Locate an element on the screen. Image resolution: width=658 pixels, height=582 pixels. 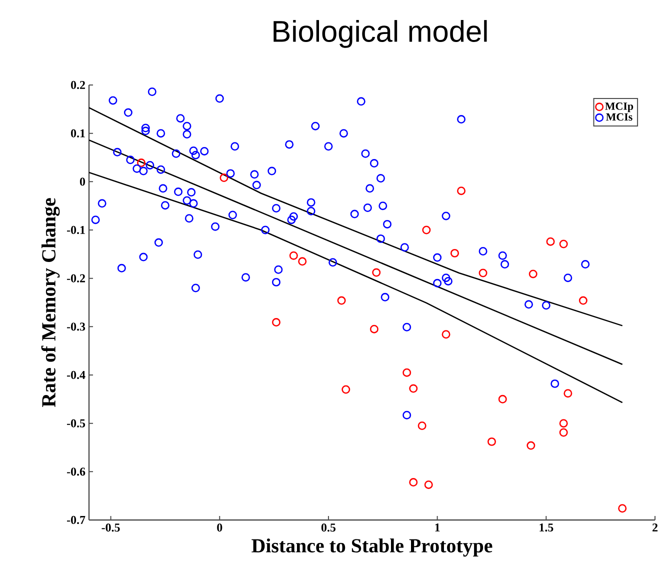
x-tick-label: 0.5 is located at coordinates (328, 528).